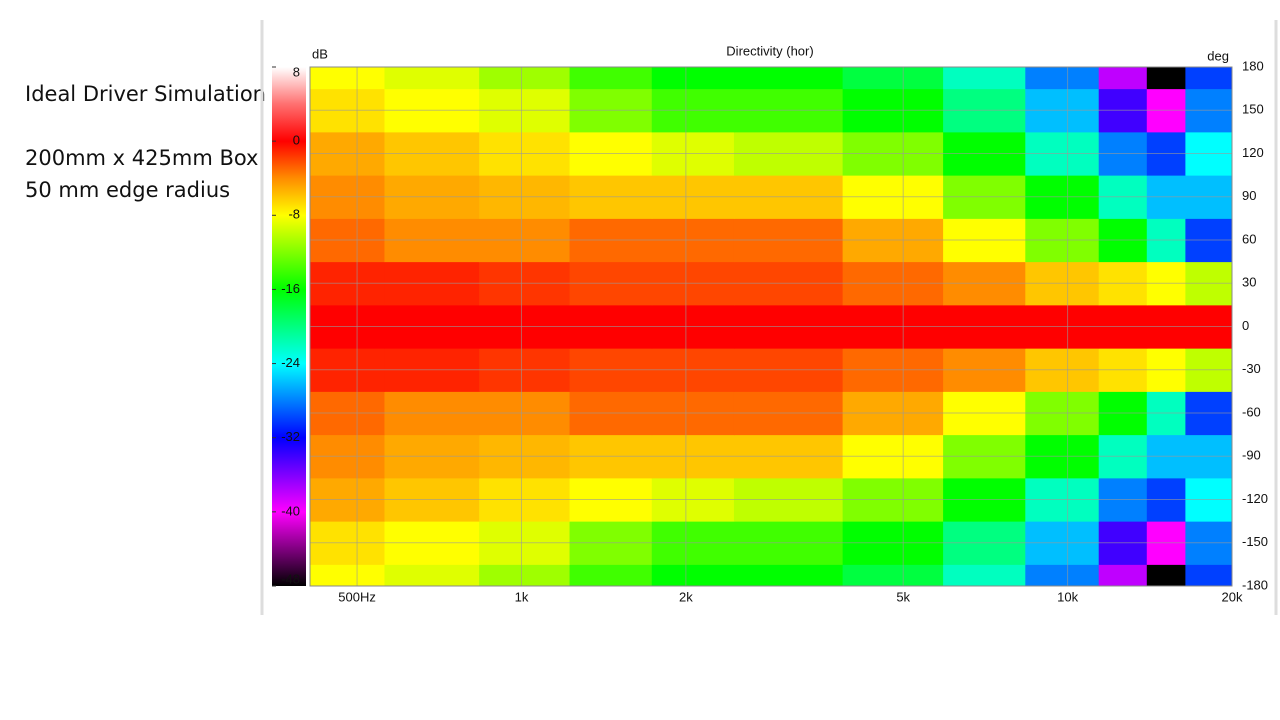  What do you see at coordinates (1251, 411) in the screenshot?
I see `y-tick-label: -60` at bounding box center [1251, 411].